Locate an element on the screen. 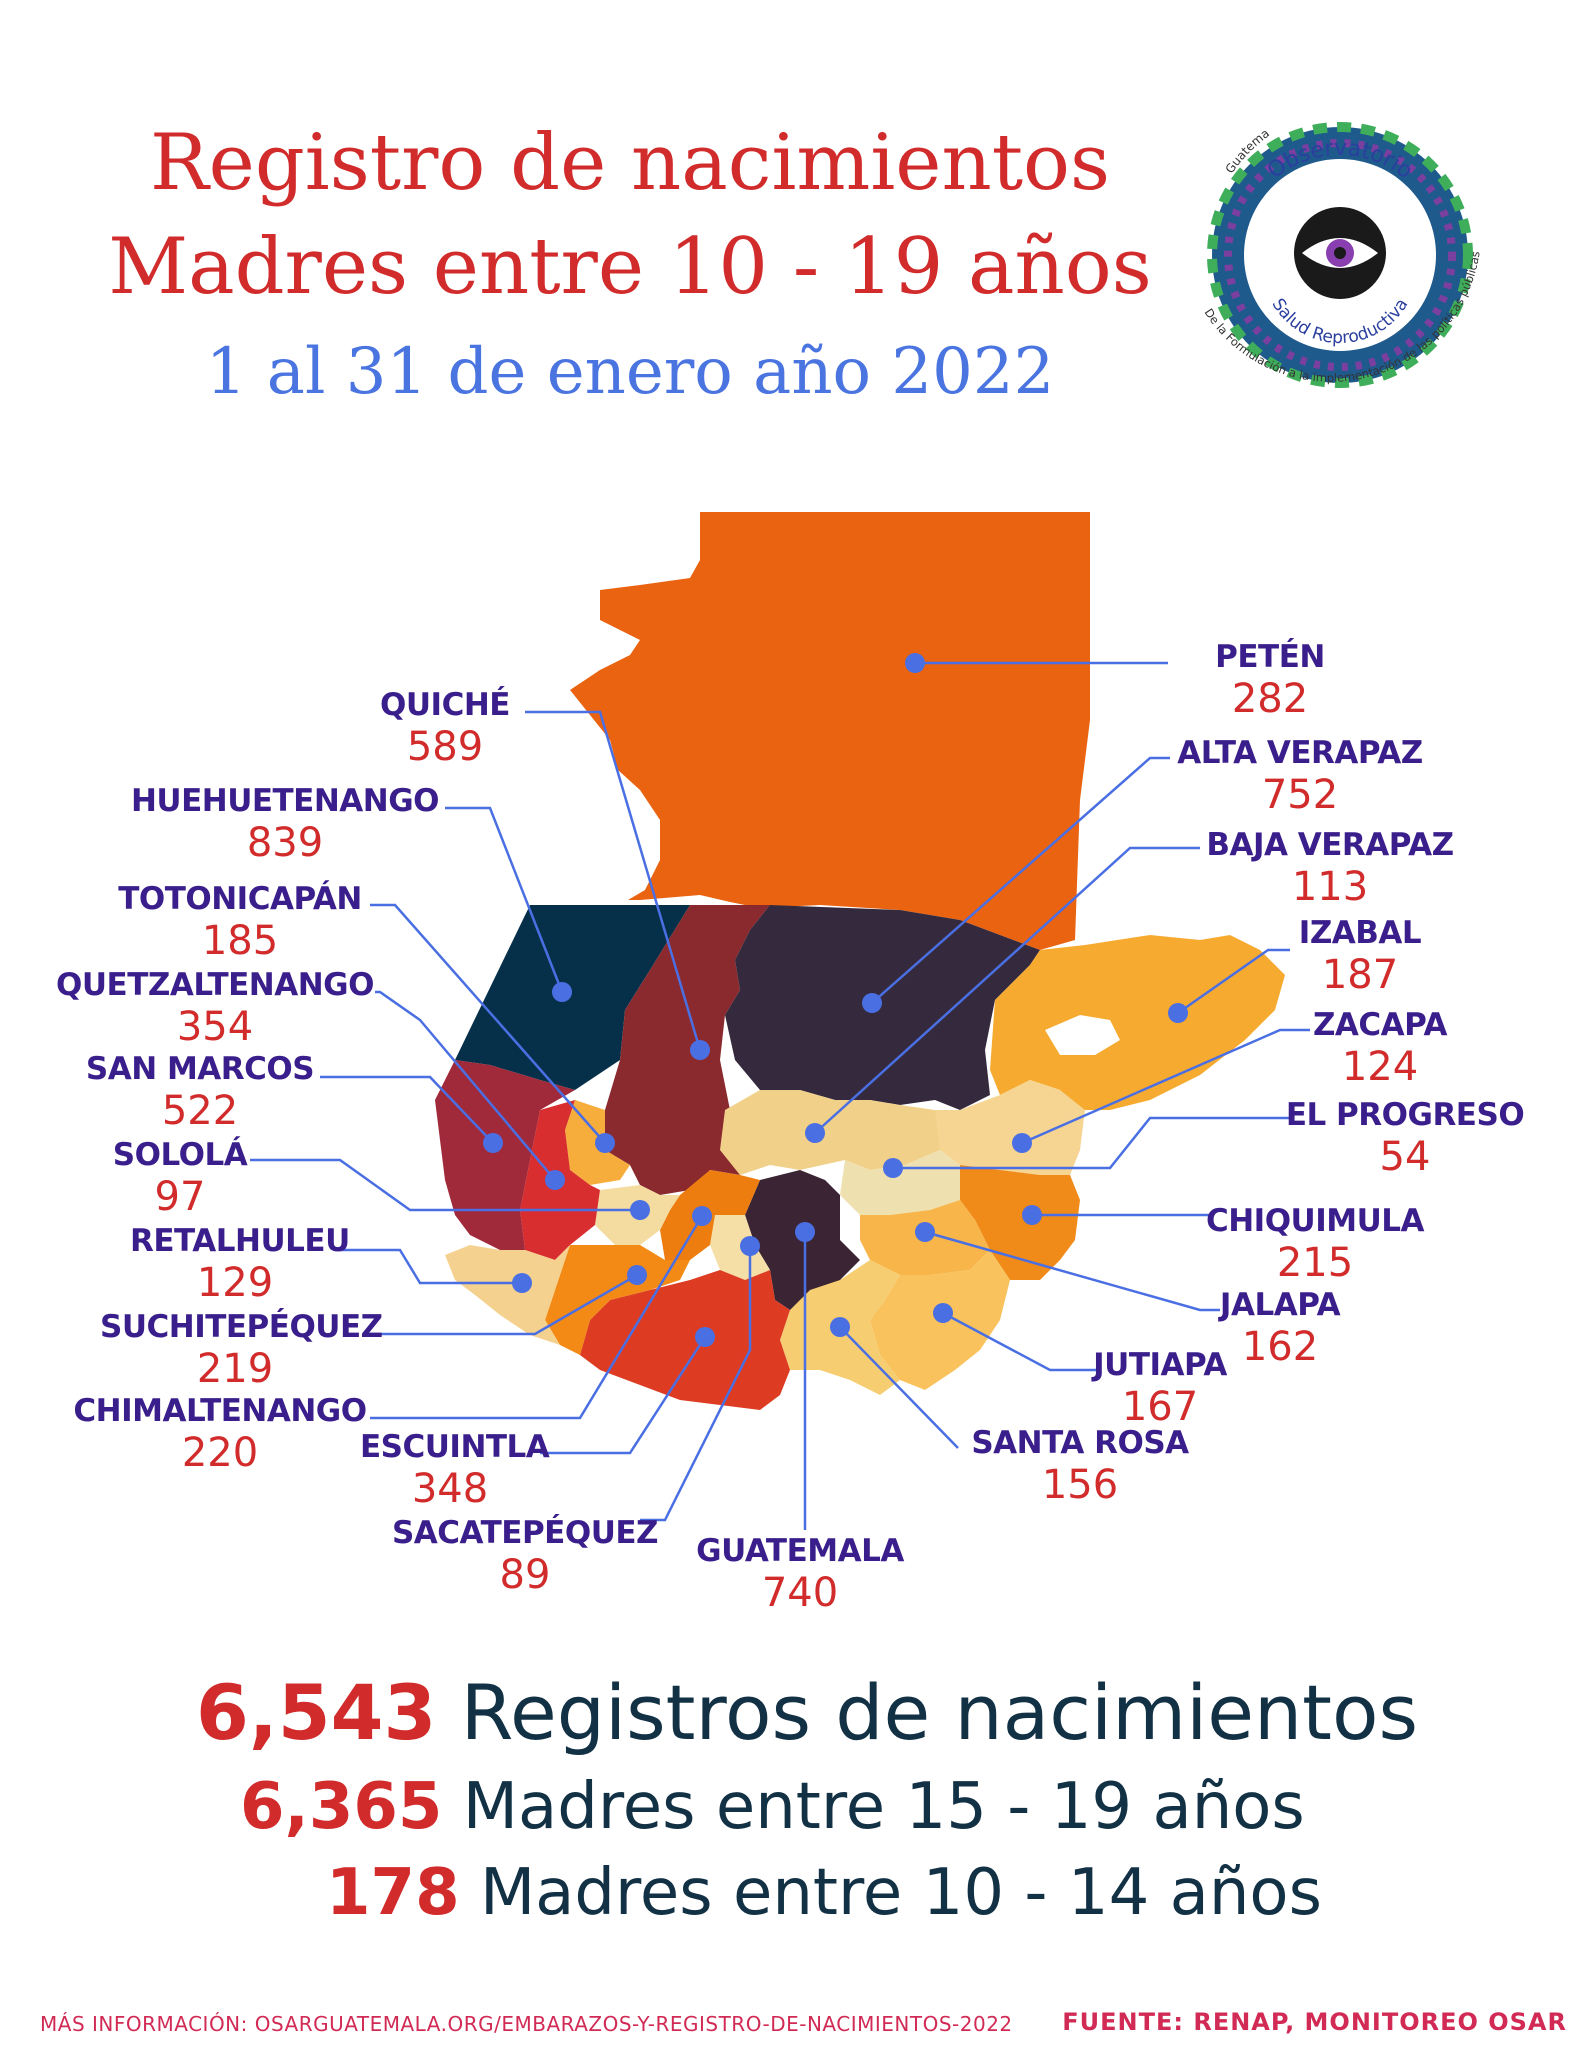 This screenshot has width=1593, height=2048. label-chiquimula: CHIQUIMULA 215 is located at coordinates (1315, 1246).